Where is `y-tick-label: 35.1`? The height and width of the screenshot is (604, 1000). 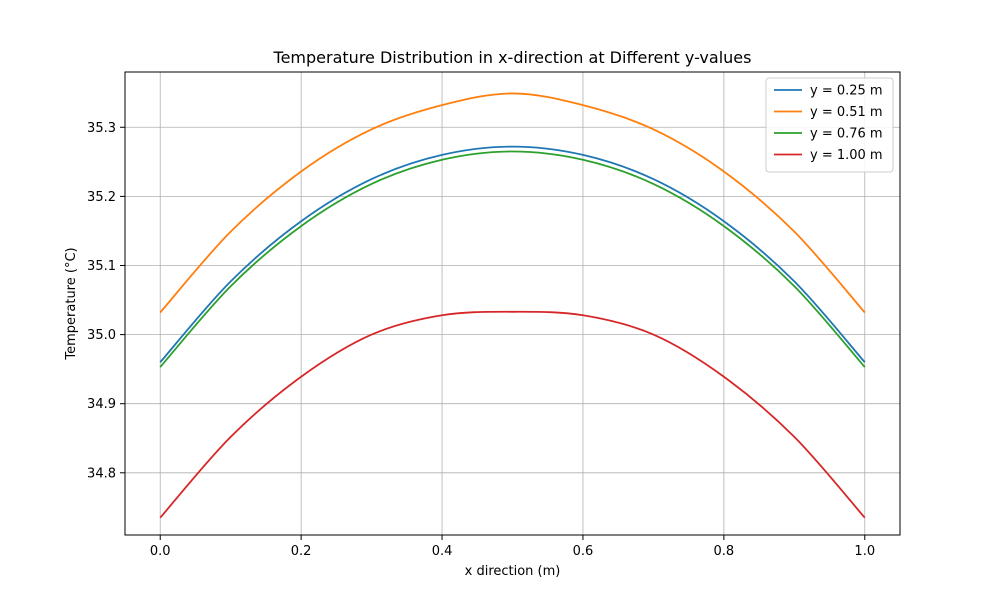 y-tick-label: 35.1 is located at coordinates (101, 266).